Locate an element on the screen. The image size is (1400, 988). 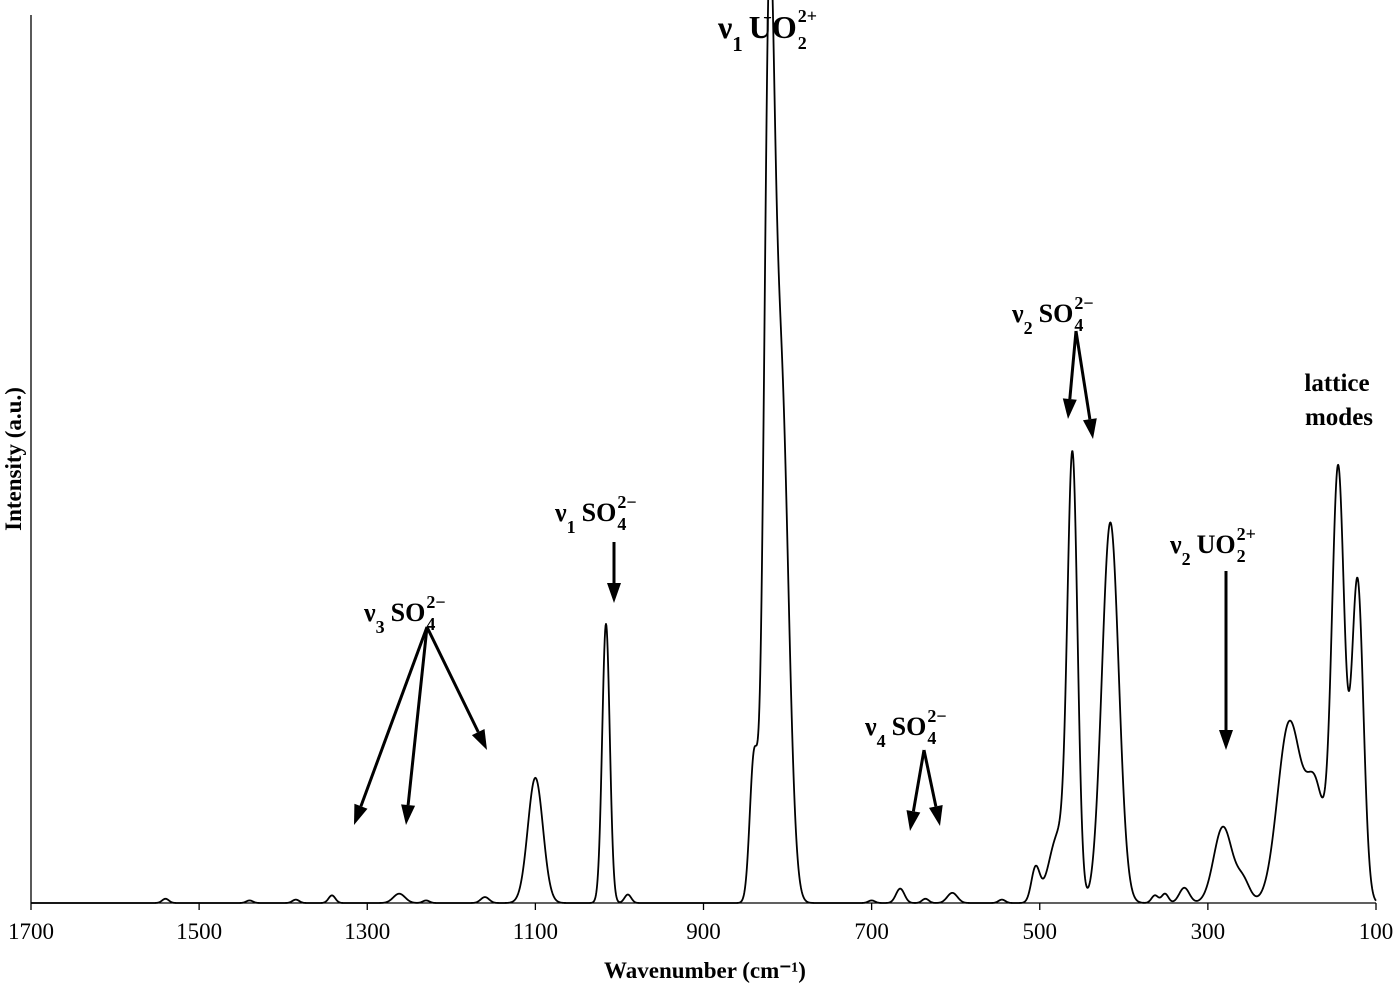
x-tick-labels: 1700 1500 1300 1100 900 700 500 300 100 is located at coordinates (700, 931).